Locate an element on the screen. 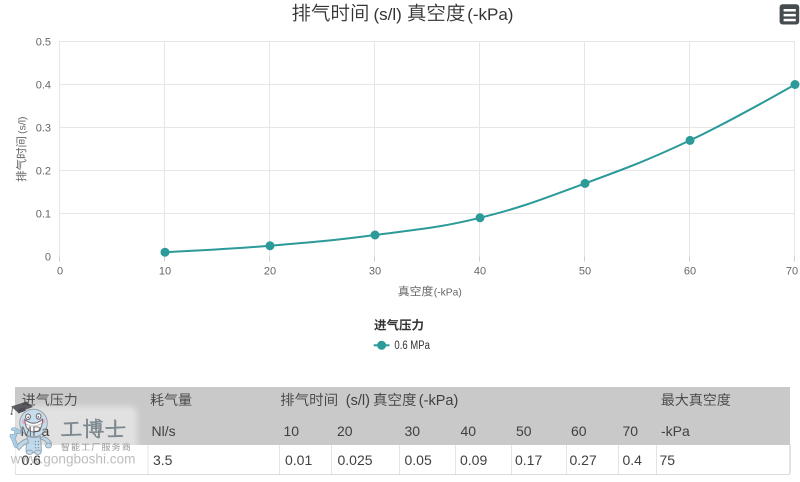 This screenshot has width=800, height=482. svg-text: -kPa is located at coordinates (675, 431).